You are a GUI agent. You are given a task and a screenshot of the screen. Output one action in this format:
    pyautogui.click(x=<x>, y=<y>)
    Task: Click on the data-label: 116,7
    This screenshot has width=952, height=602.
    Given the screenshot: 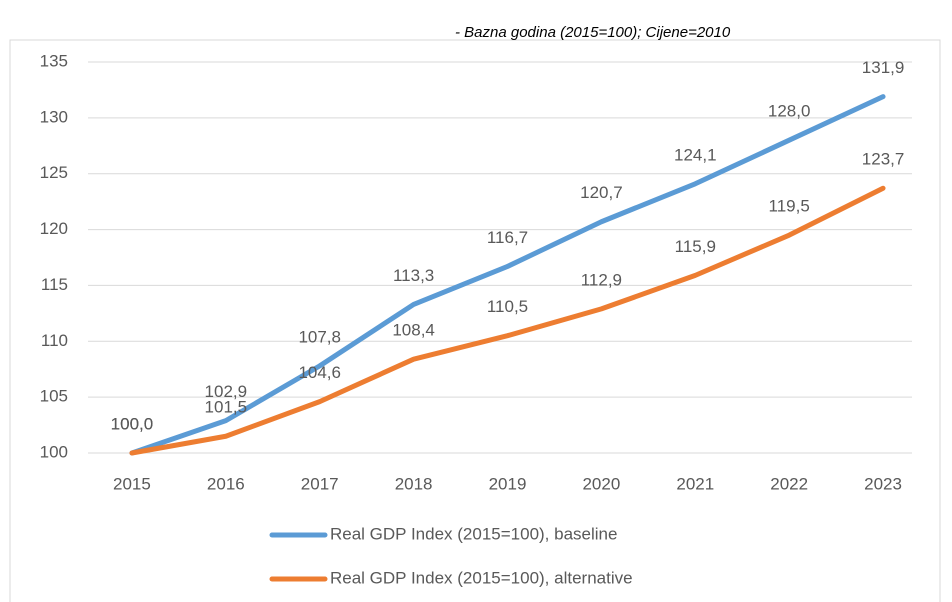 What is the action you would take?
    pyautogui.click(x=507, y=237)
    